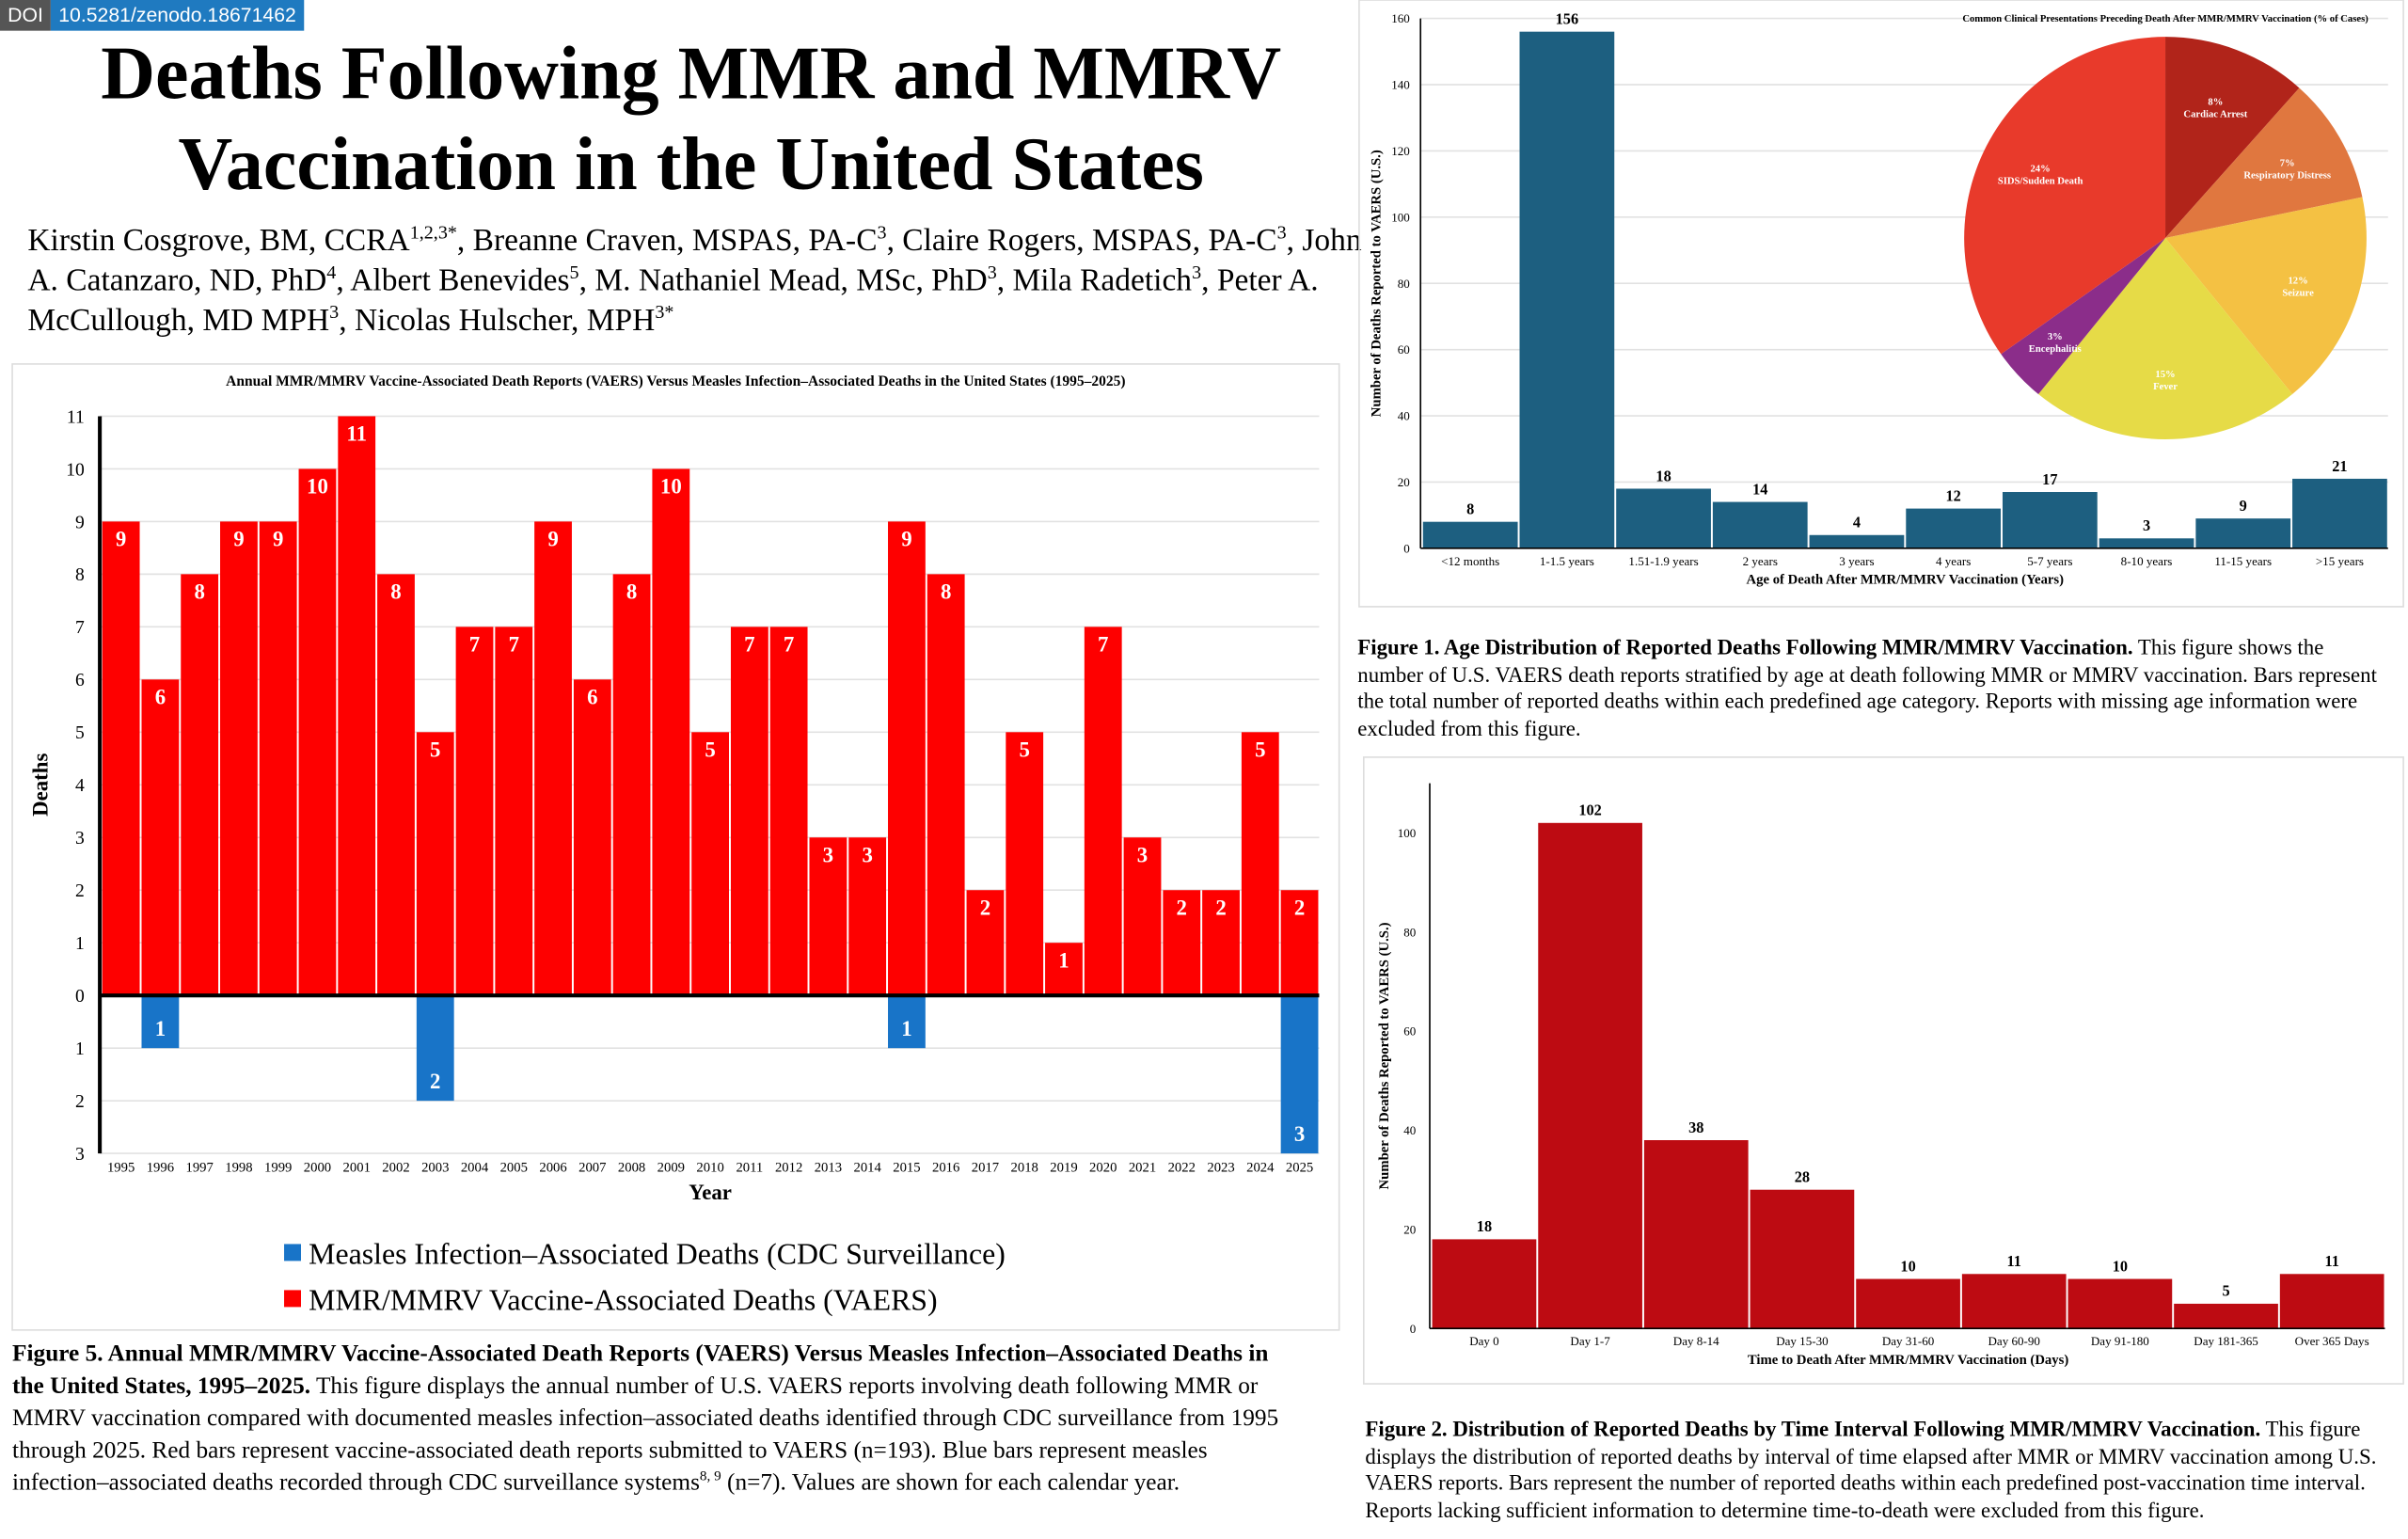 The image size is (2408, 1539). What do you see at coordinates (2084, 316) in the screenshot?
I see `pie-slice` at bounding box center [2084, 316].